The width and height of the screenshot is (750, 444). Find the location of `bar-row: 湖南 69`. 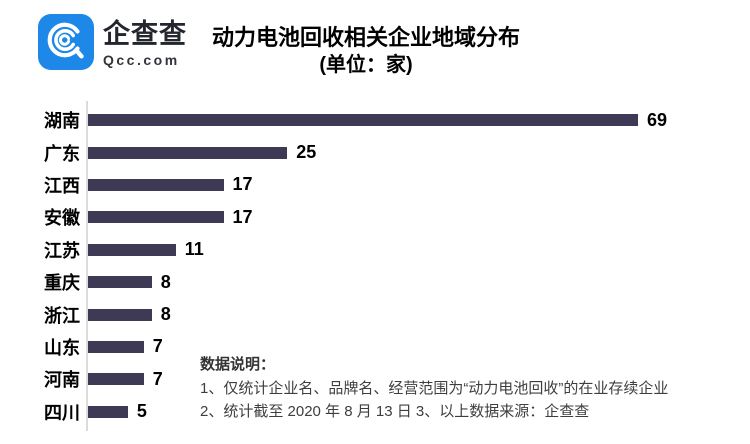

bar-row: 湖南 69 is located at coordinates (378, 120).